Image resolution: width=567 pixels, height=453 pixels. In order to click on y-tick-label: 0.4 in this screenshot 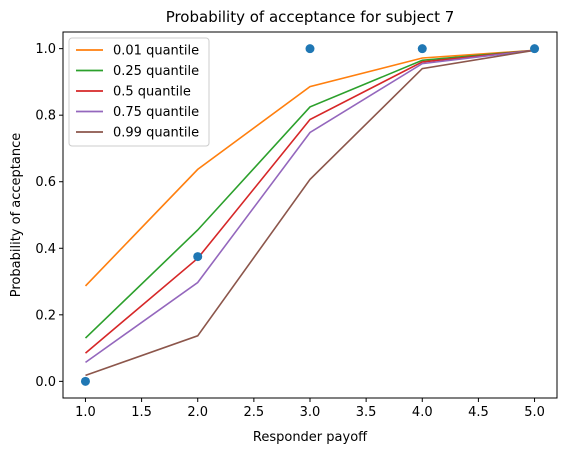, I will do `click(45, 249)`.